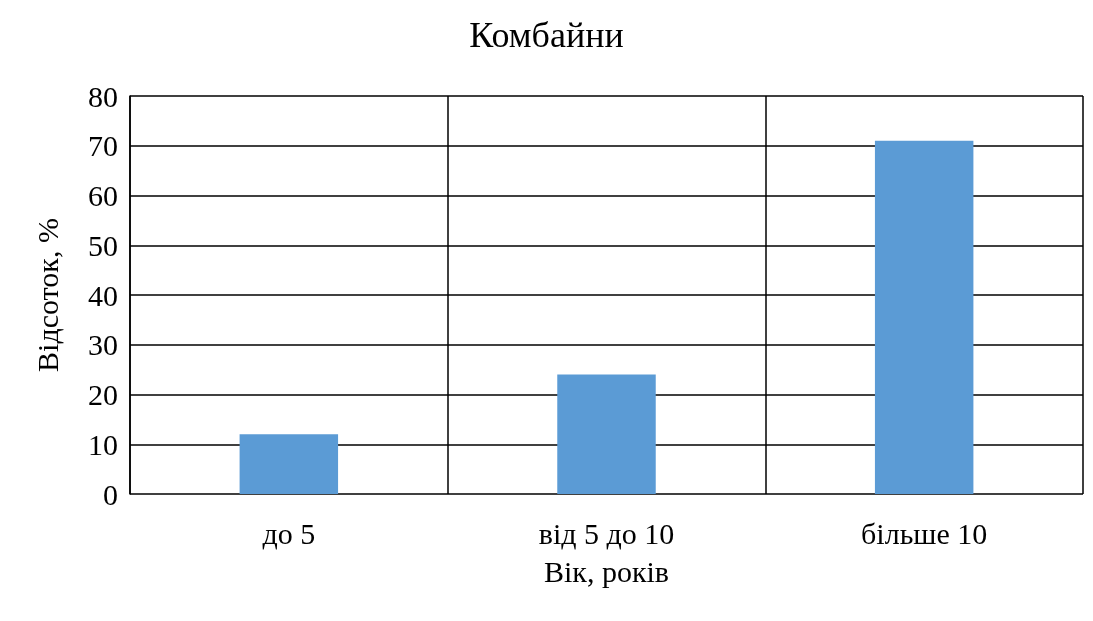 This screenshot has width=1093, height=621. Describe the element at coordinates (103, 444) in the screenshot. I see `y-tick-label: 10` at that location.